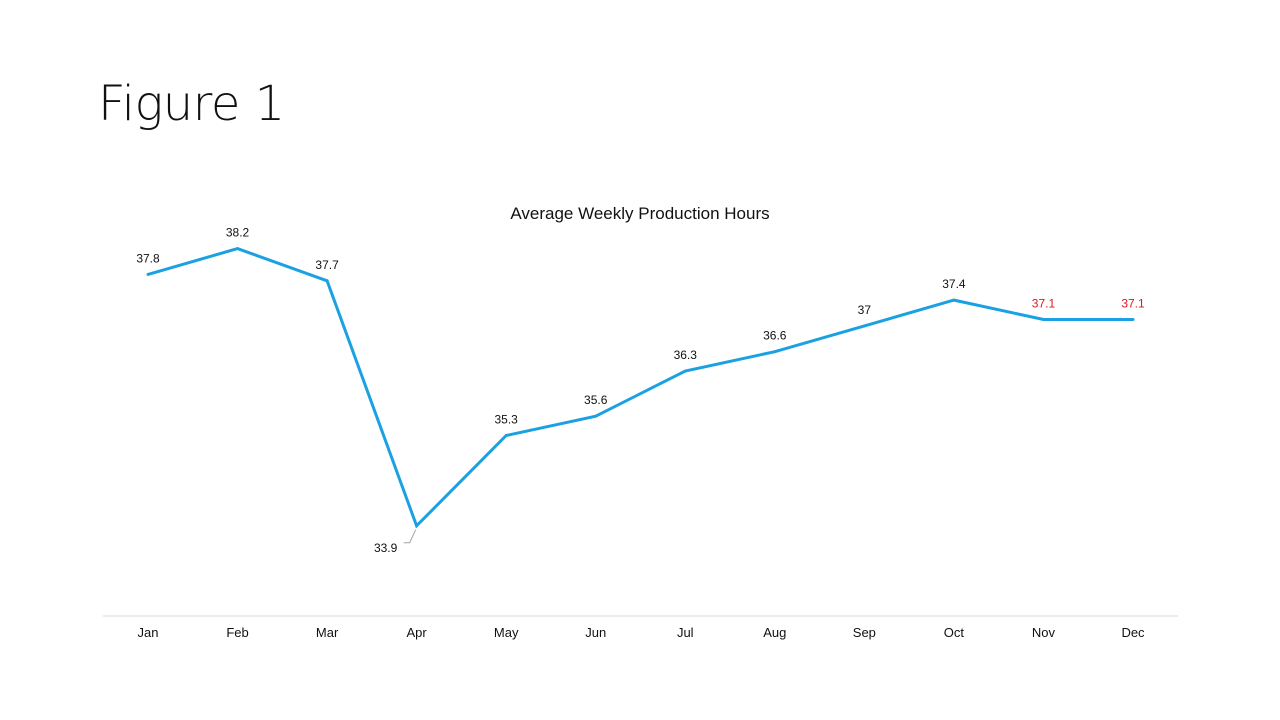 The height and width of the screenshot is (720, 1280). Describe the element at coordinates (774, 632) in the screenshot. I see `x-tick-label-aug: Aug` at that location.